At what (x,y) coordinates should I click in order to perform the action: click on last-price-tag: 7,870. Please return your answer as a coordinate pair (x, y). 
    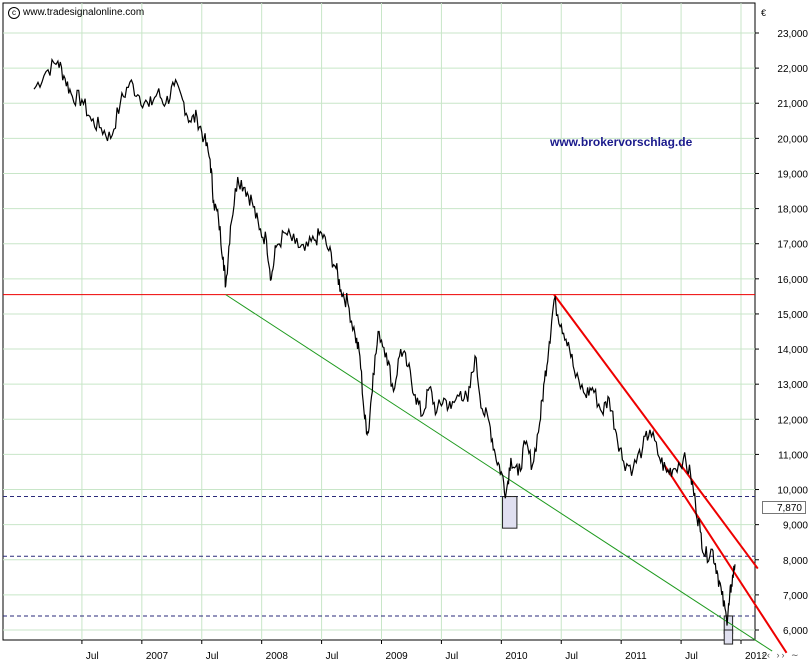
    Looking at the image, I should click on (784, 507).